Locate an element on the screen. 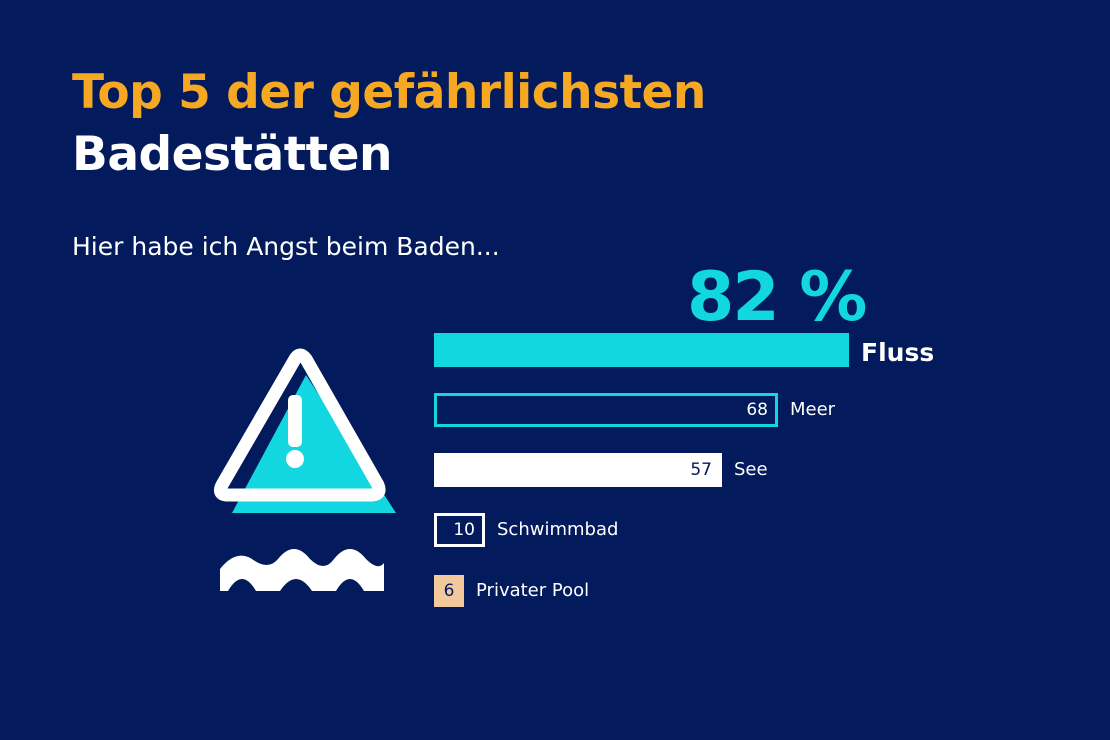 Image resolution: width=1110 pixels, height=740 pixels. category-label: Privater Pool is located at coordinates (533, 590).